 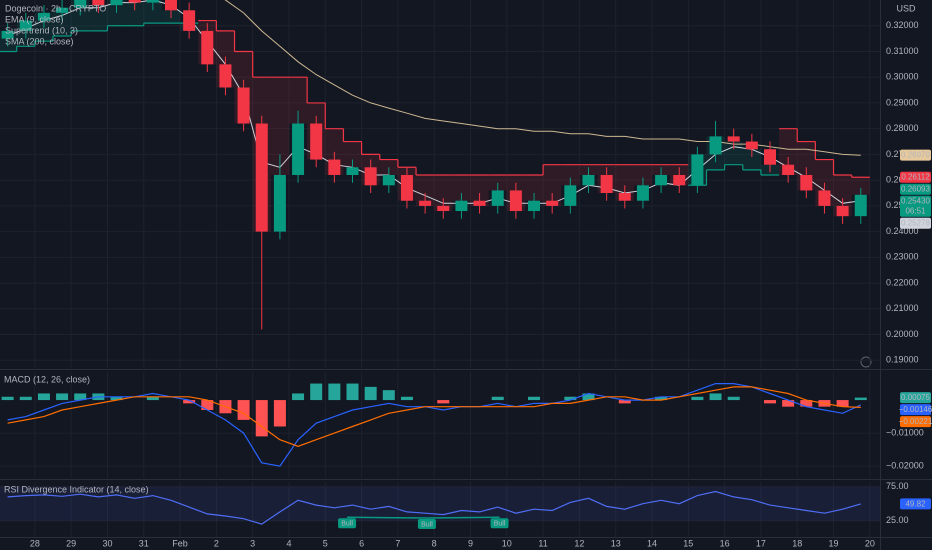 What do you see at coordinates (434, 543) in the screenshot?
I see `x-tick-label: 8` at bounding box center [434, 543].